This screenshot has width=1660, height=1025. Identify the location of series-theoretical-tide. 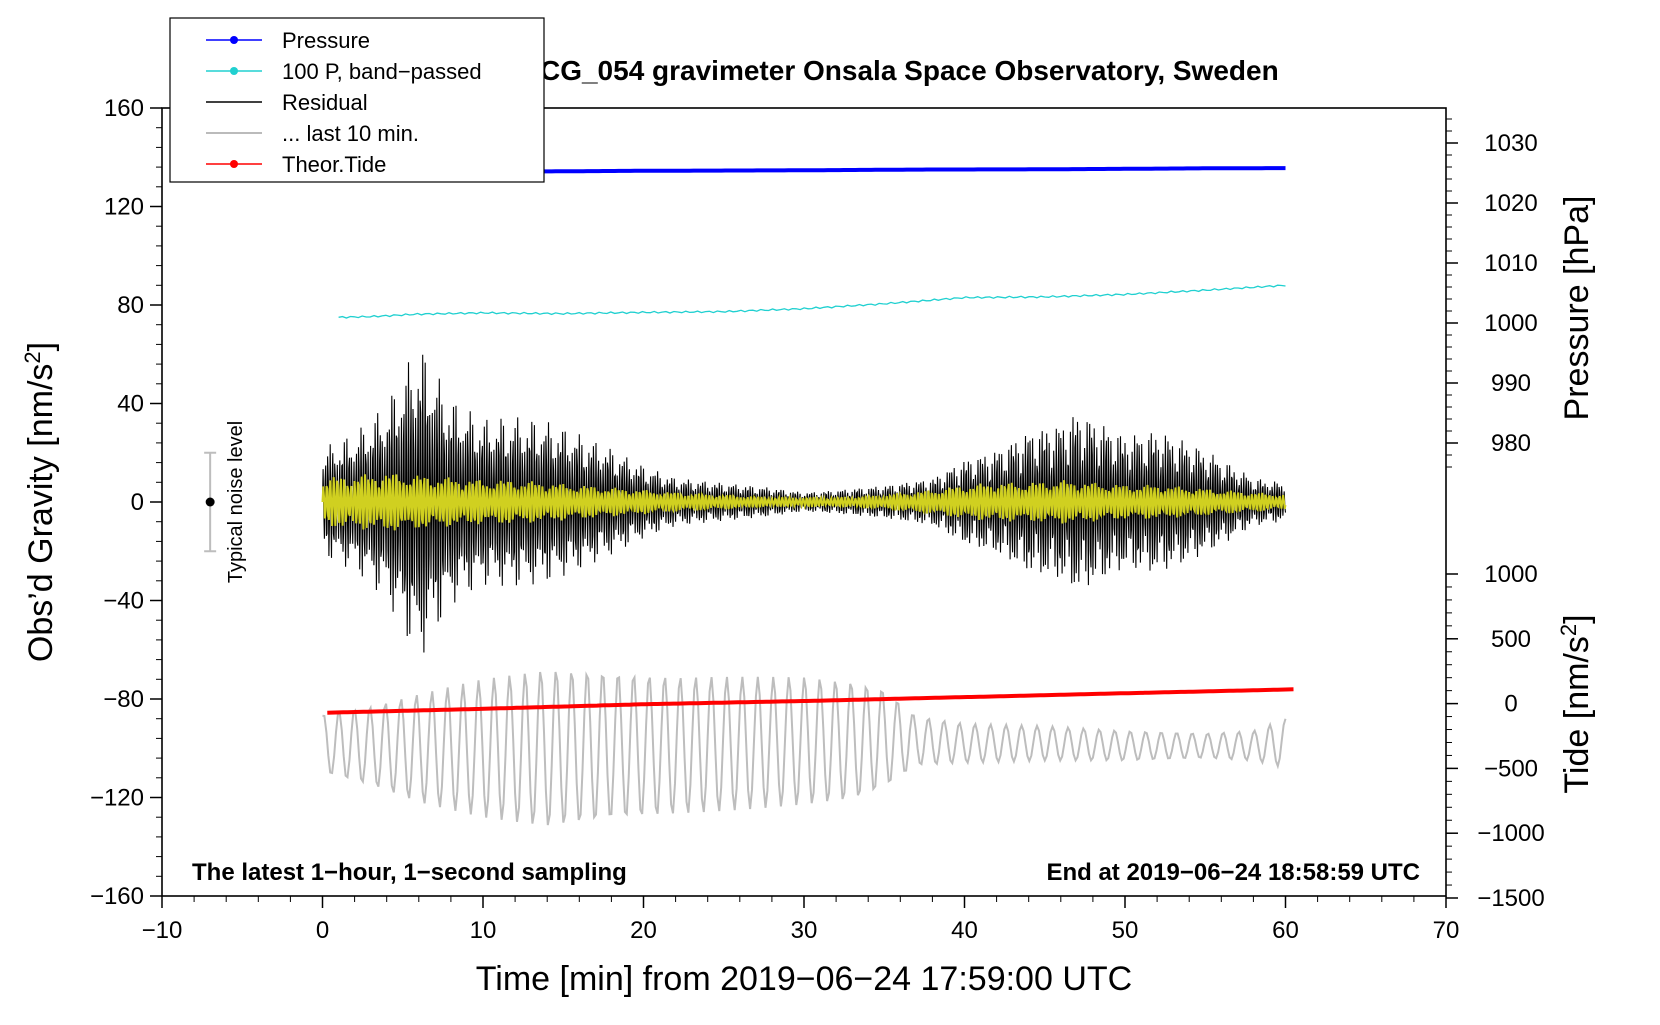
(810, 701).